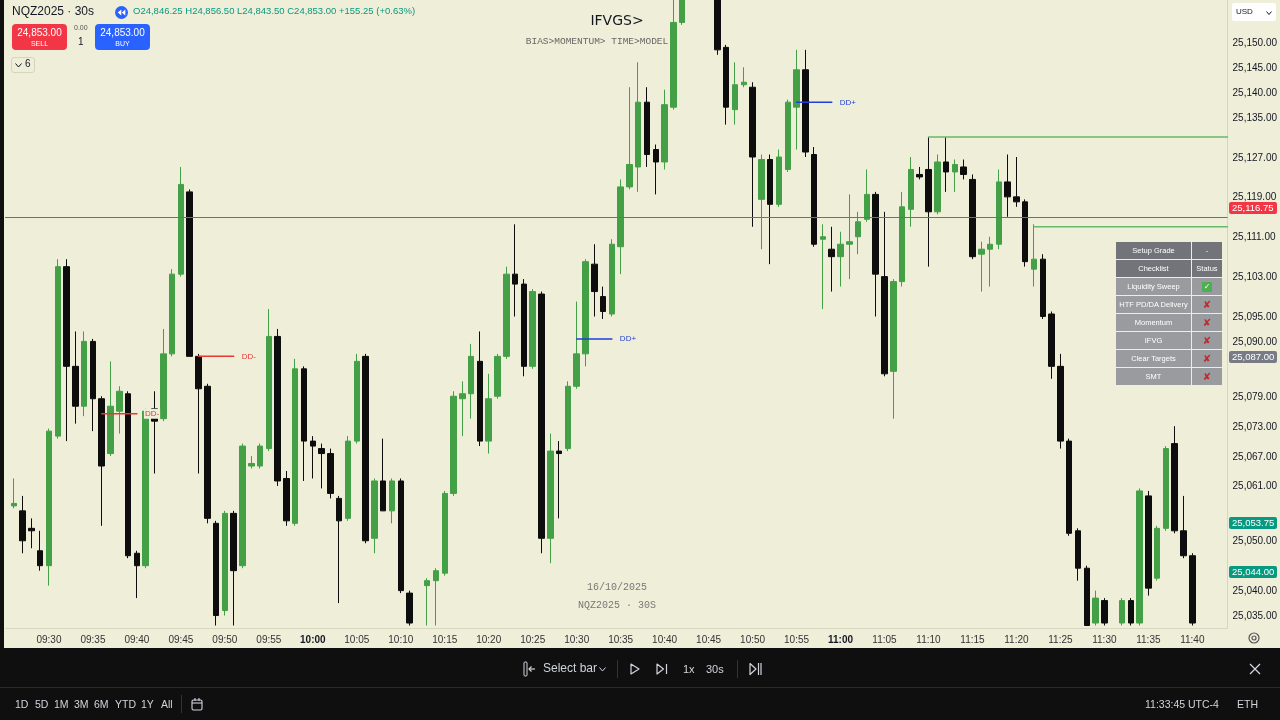 This screenshot has width=1280, height=720. Describe the element at coordinates (225, 639) in the screenshot. I see `x-tick-label: 09:50` at that location.